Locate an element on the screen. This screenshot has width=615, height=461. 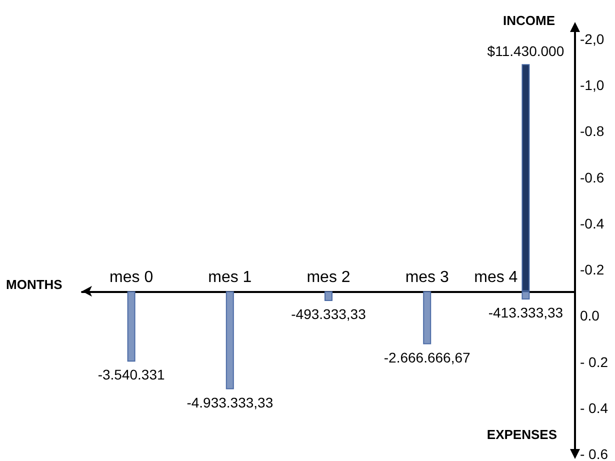
data-label: -4.933.333,33 is located at coordinates (230, 402).